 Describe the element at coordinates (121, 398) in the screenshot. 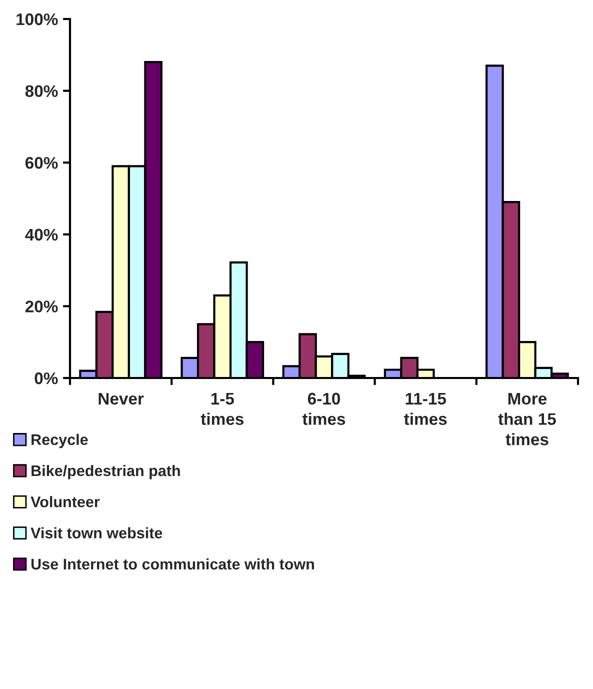

I see `x-tick-label: Never` at that location.